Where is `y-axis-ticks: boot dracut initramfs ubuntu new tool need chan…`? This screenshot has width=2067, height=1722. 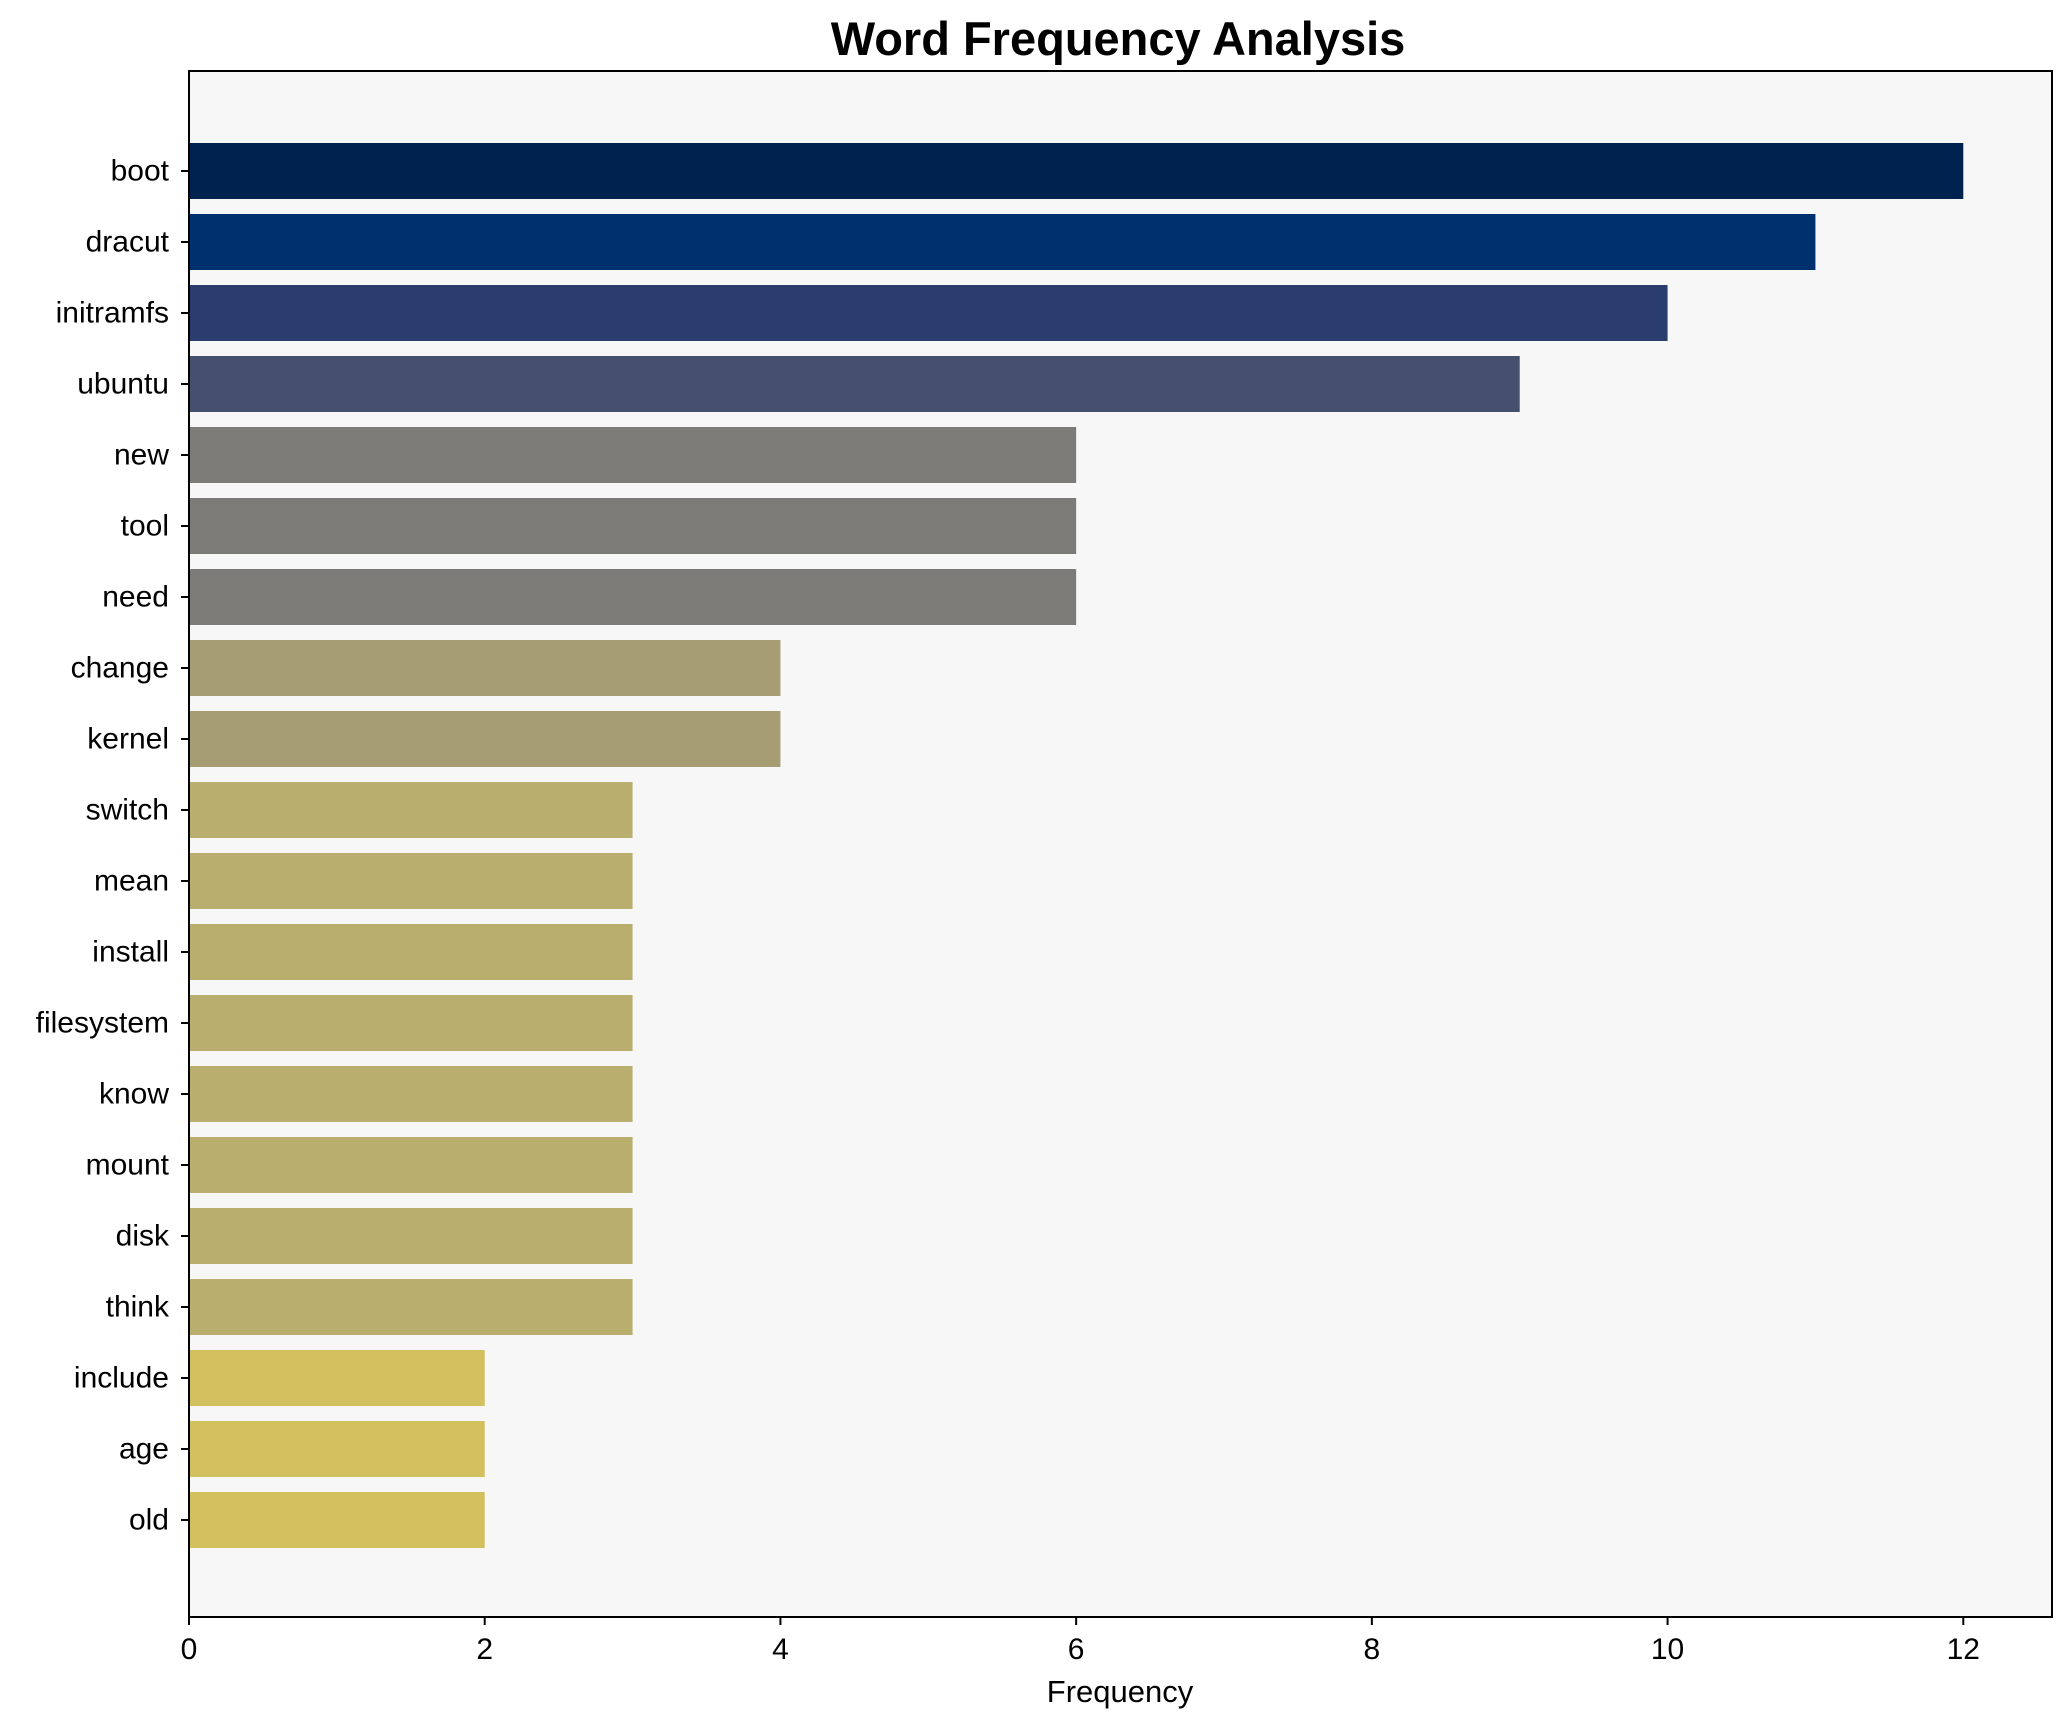 y-axis-ticks: boot dracut initramfs ubuntu new tool need chan… is located at coordinates (112, 846).